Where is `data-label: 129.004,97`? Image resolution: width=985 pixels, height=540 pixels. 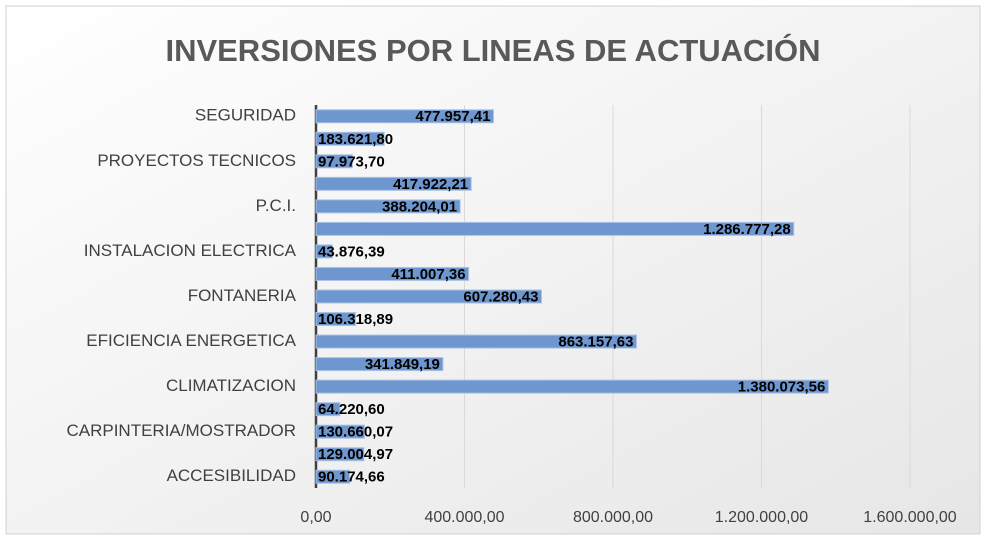
data-label: 129.004,97 is located at coordinates (355, 454).